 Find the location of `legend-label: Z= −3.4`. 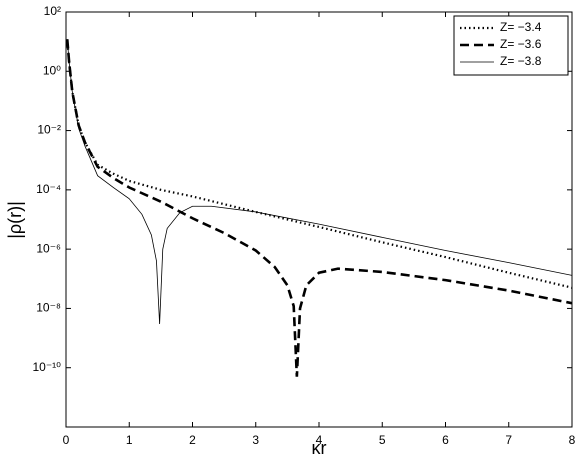

legend-label: Z= −3.4 is located at coordinates (521, 27).